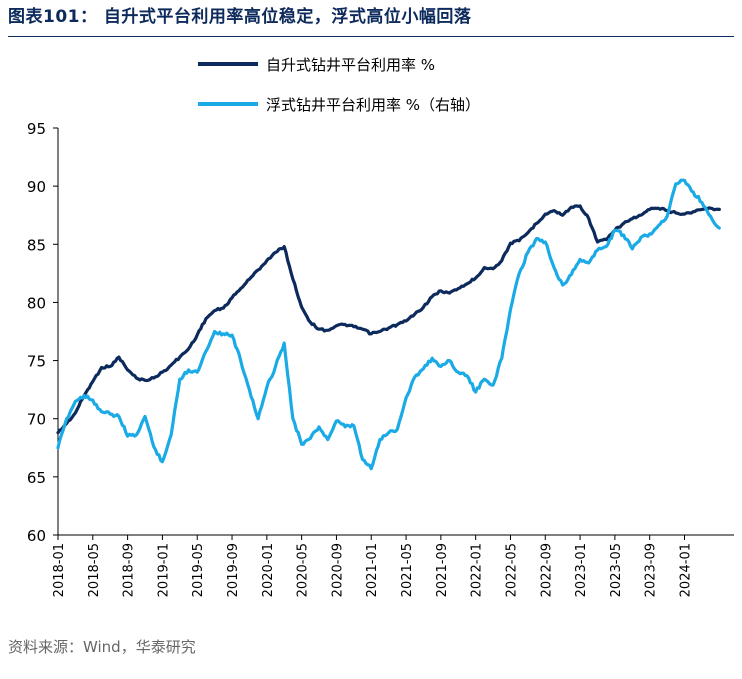 The image size is (742, 679). What do you see at coordinates (337, 570) in the screenshot?
I see `x-tick-label: 2020-09` at bounding box center [337, 570].